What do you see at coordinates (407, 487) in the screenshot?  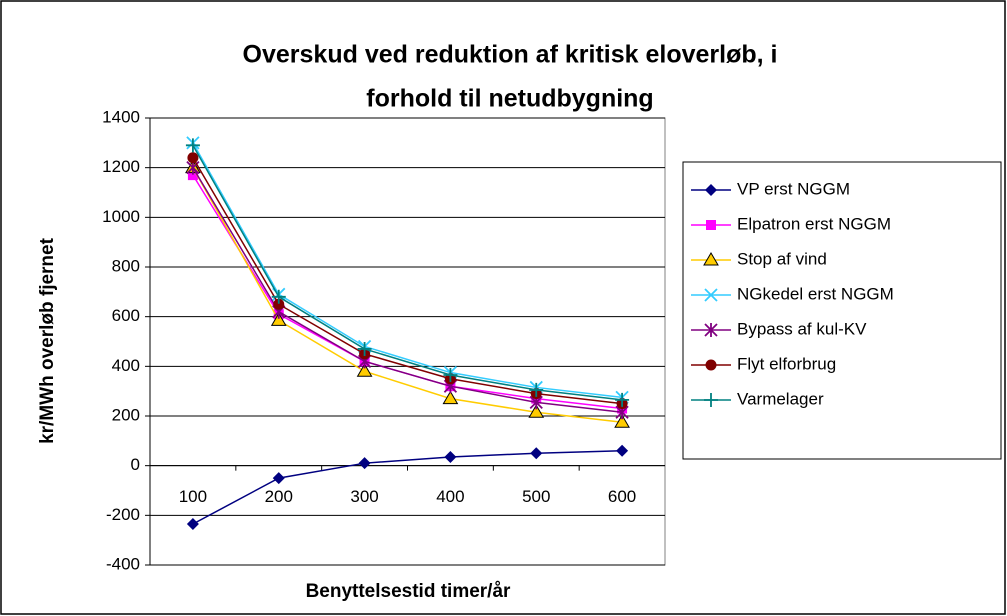 I see `series-line` at bounding box center [407, 487].